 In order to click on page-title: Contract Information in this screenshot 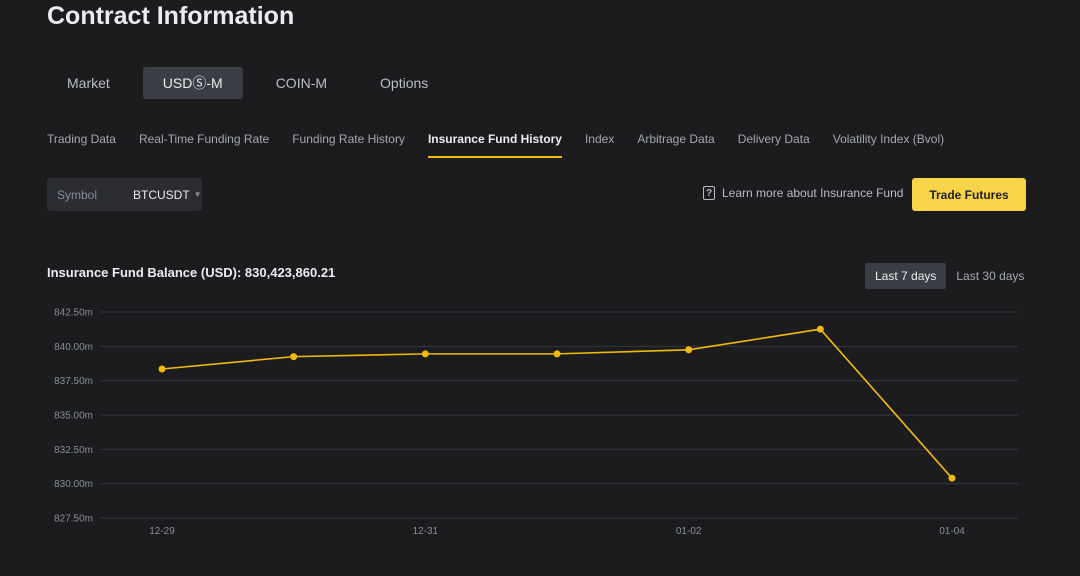, I will do `click(171, 16)`.